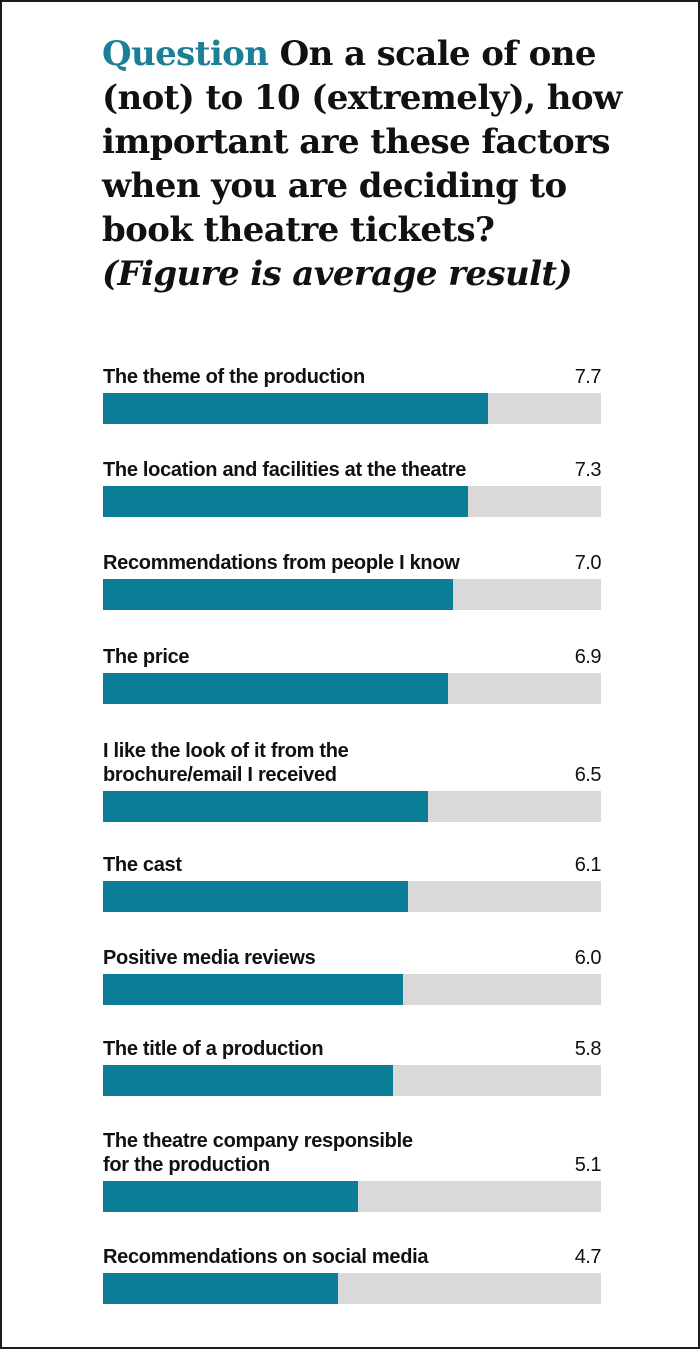 The width and height of the screenshot is (700, 1351). I want to click on bar-label: The theme of the production, so click(234, 377).